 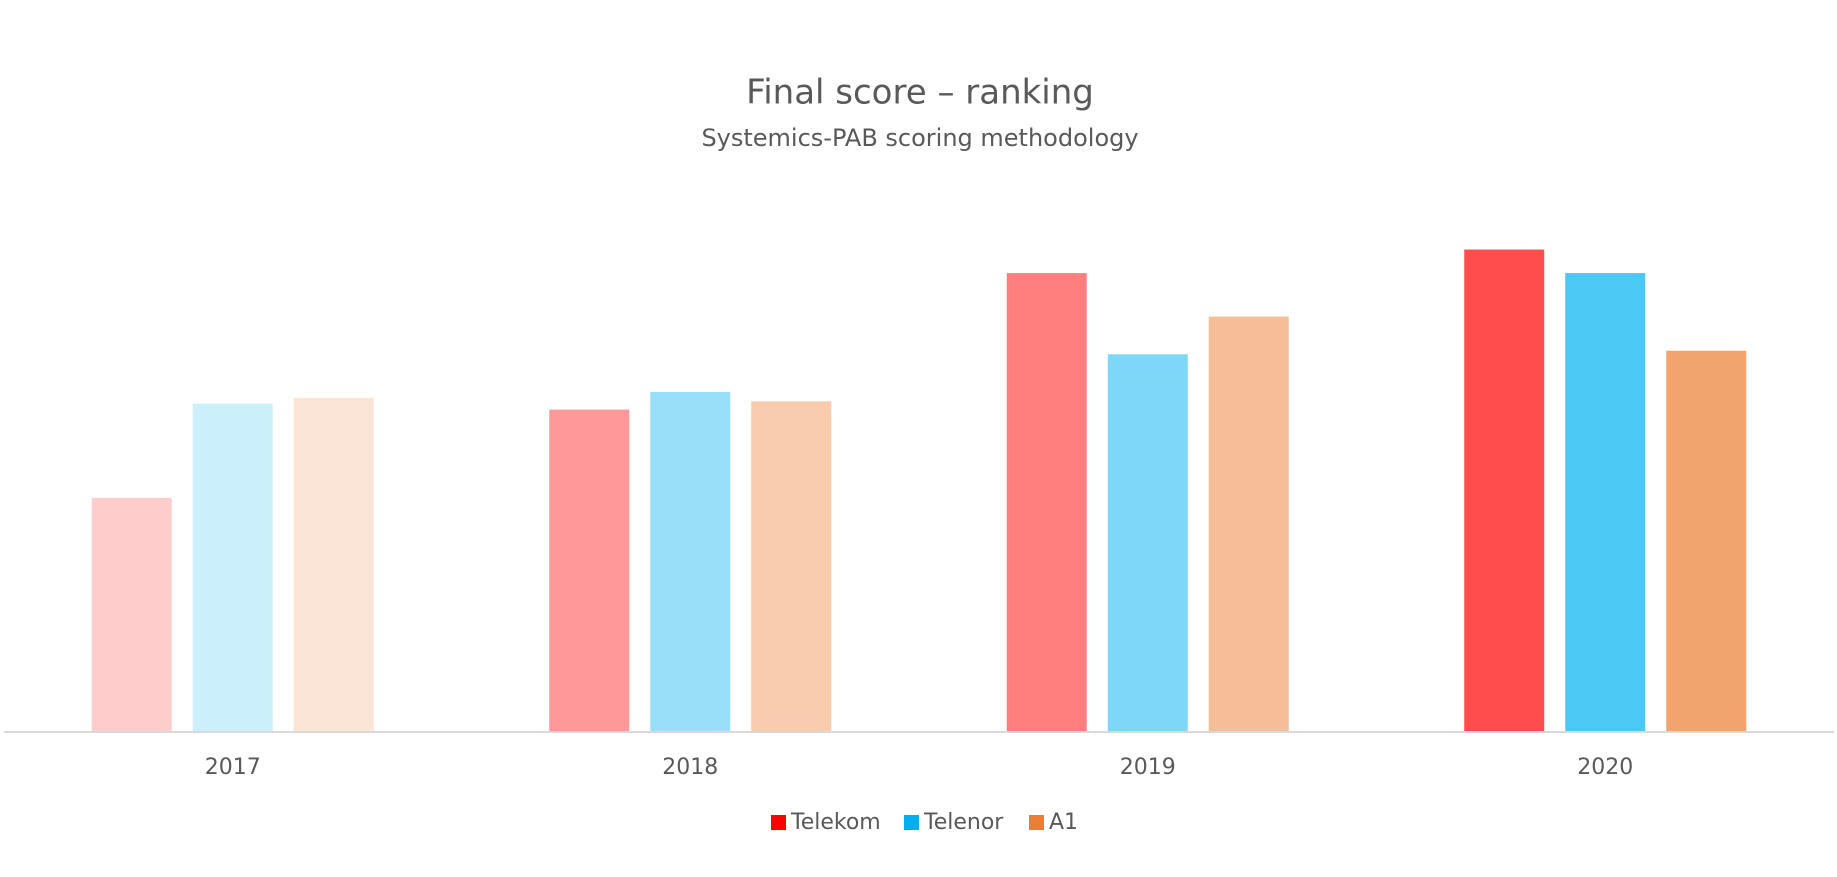 I want to click on x-tick-label: 2018, so click(x=690, y=767).